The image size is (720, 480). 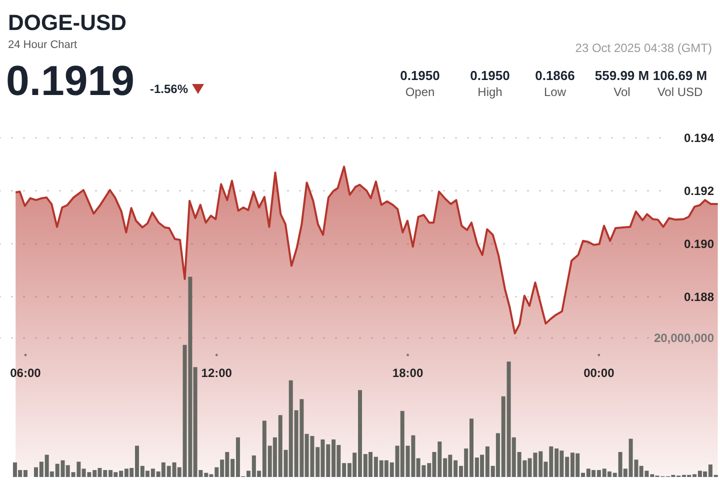 I want to click on annotation: Vol, so click(x=622, y=92).